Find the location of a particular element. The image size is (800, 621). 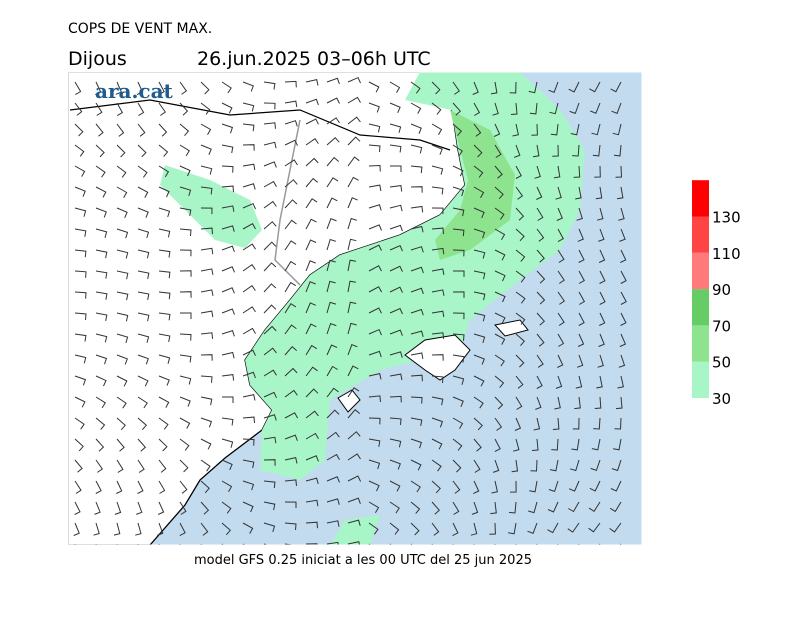

colorbar-segment is located at coordinates (700, 343).